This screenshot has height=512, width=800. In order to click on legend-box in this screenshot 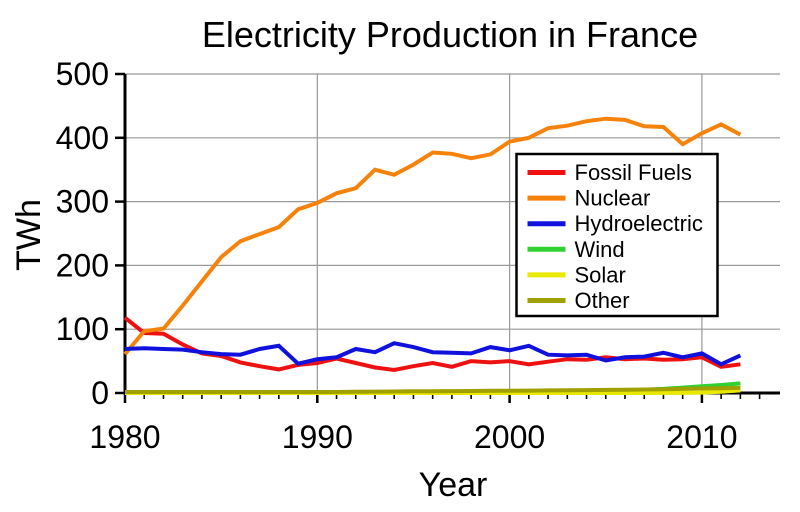, I will do `click(617, 235)`.